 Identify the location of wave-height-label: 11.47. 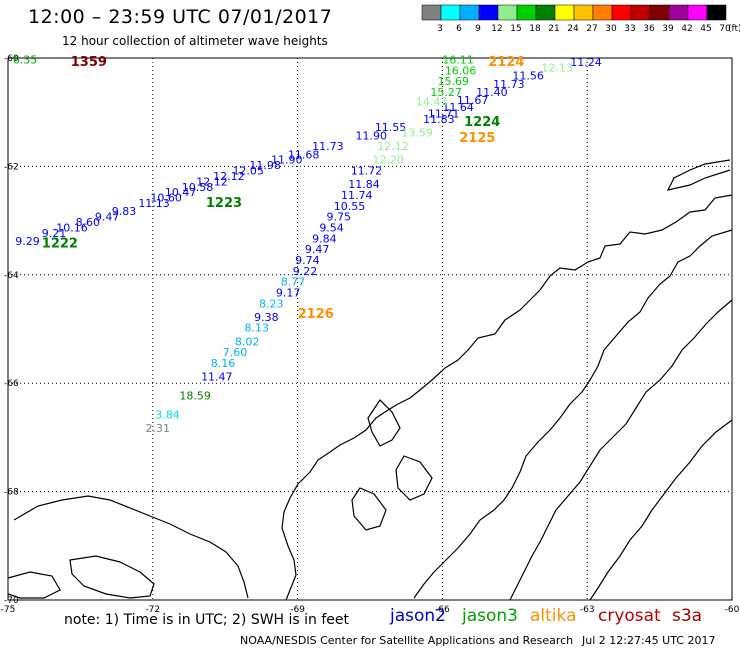
(217, 376).